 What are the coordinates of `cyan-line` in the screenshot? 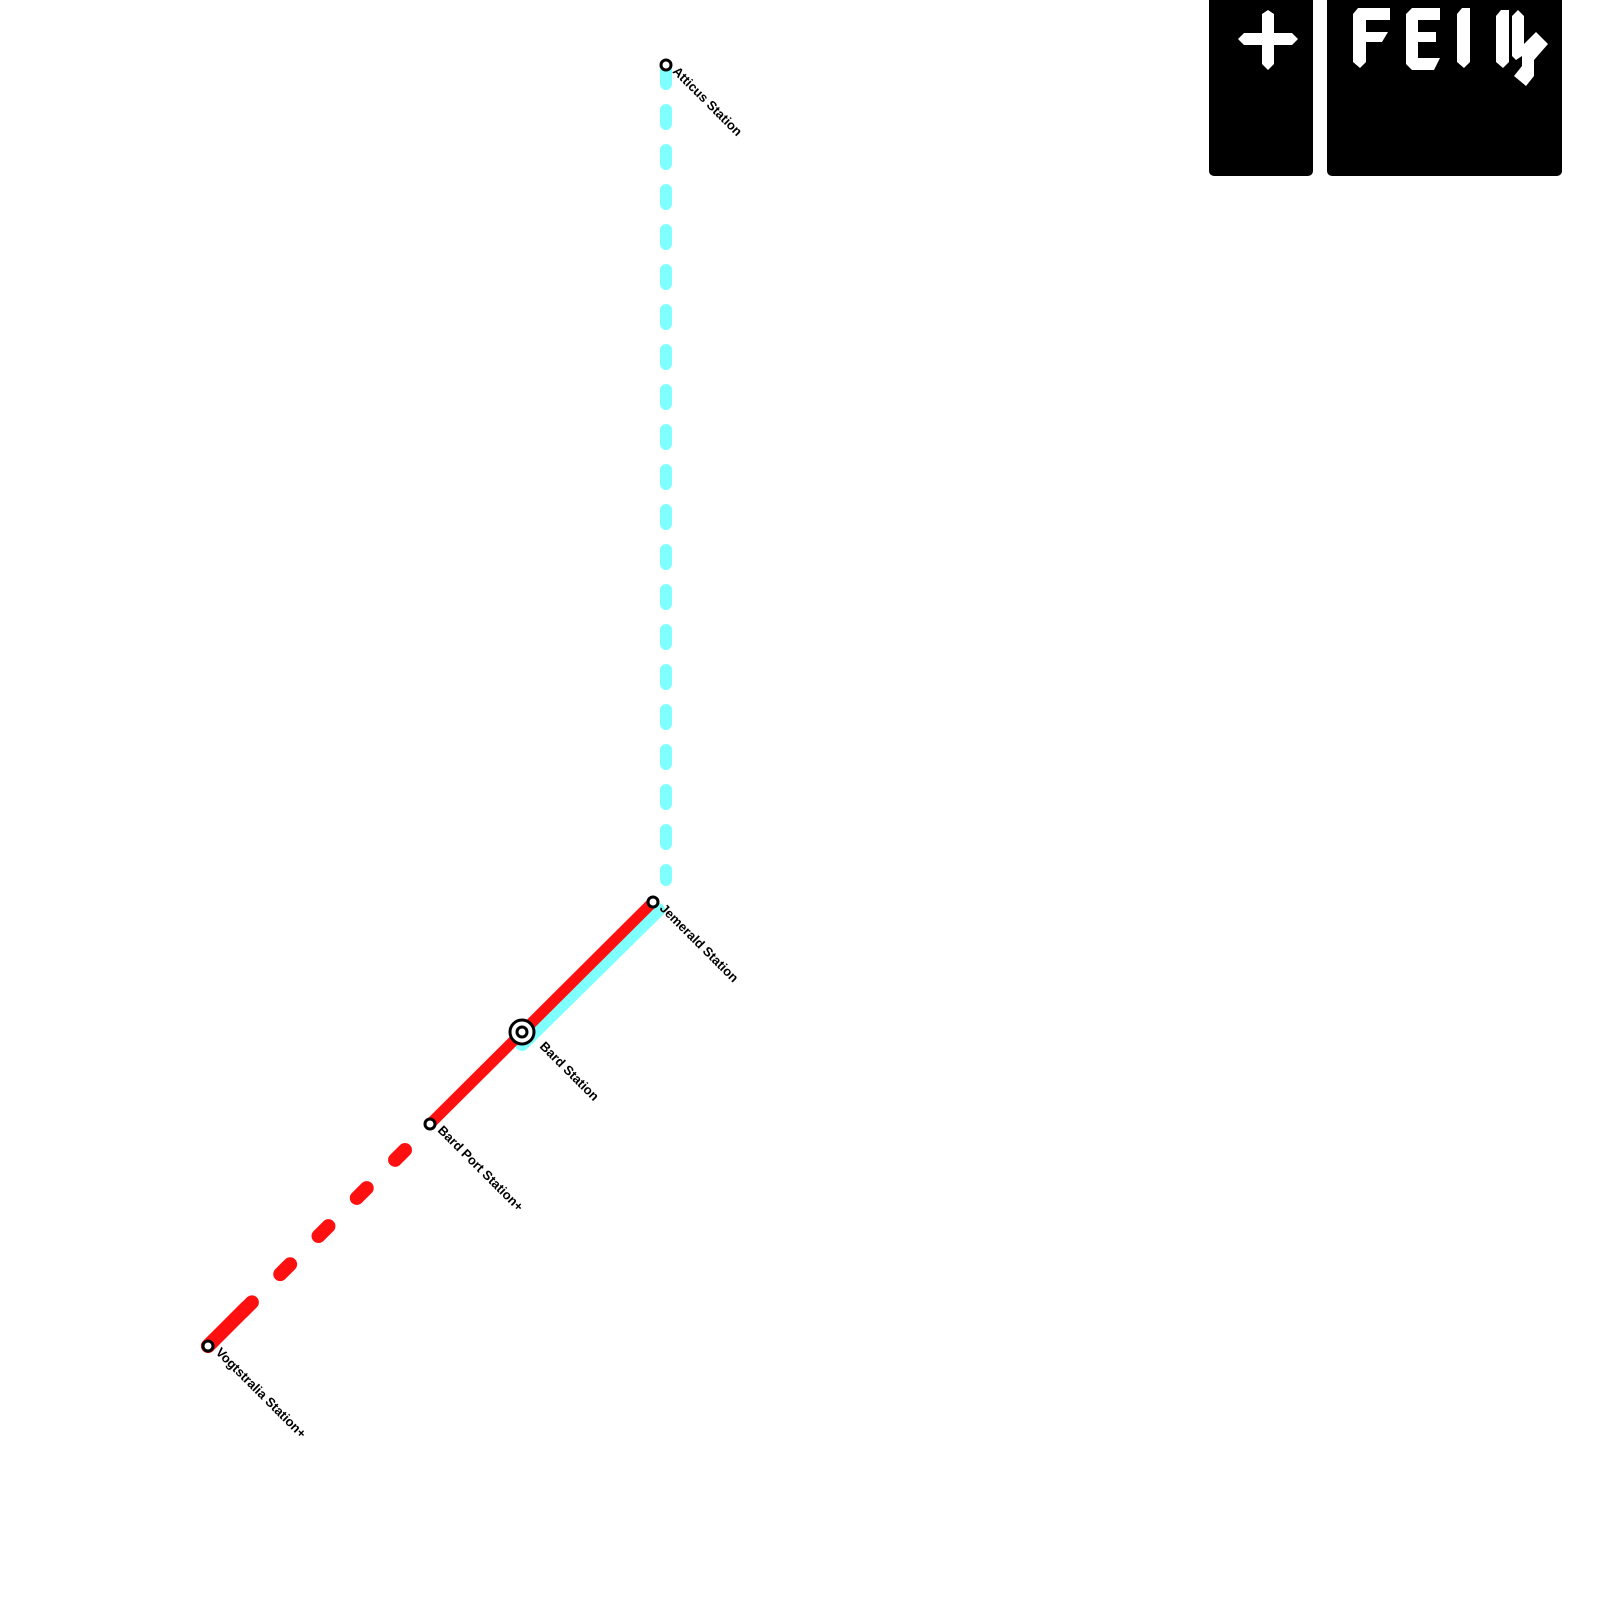 It's located at (590, 977).